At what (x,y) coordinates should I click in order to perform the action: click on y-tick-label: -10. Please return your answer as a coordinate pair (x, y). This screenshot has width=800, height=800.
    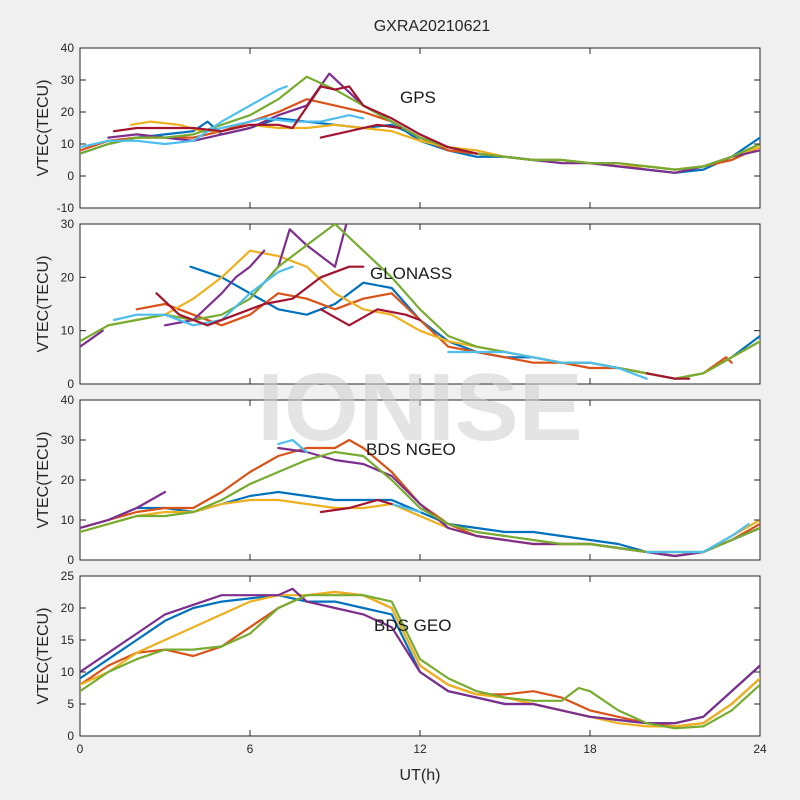
    Looking at the image, I should click on (66, 208).